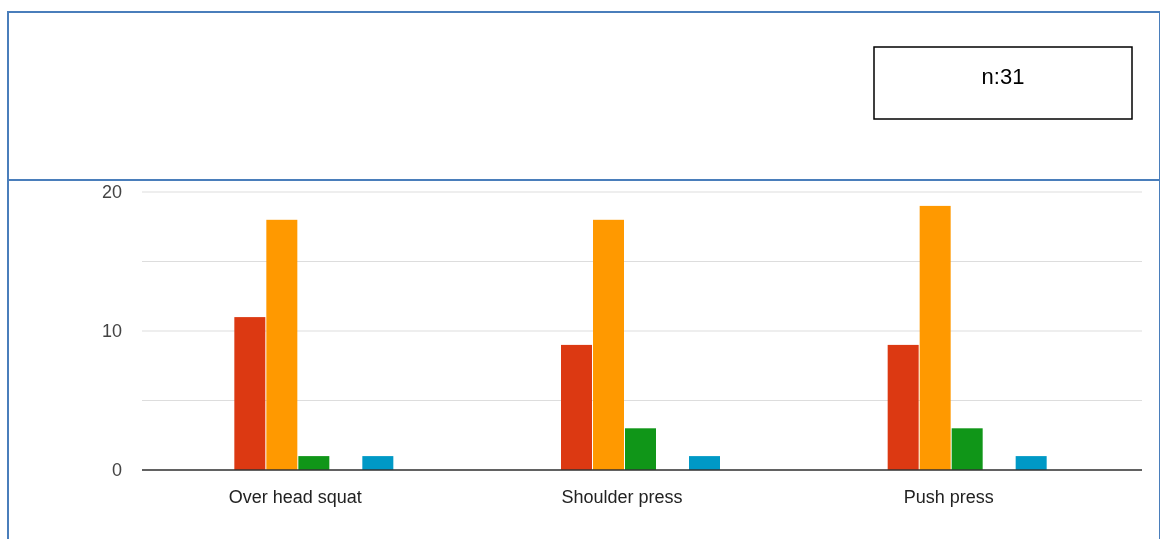 The width and height of the screenshot is (1160, 539). What do you see at coordinates (1003, 76) in the screenshot?
I see `text: n:31` at bounding box center [1003, 76].